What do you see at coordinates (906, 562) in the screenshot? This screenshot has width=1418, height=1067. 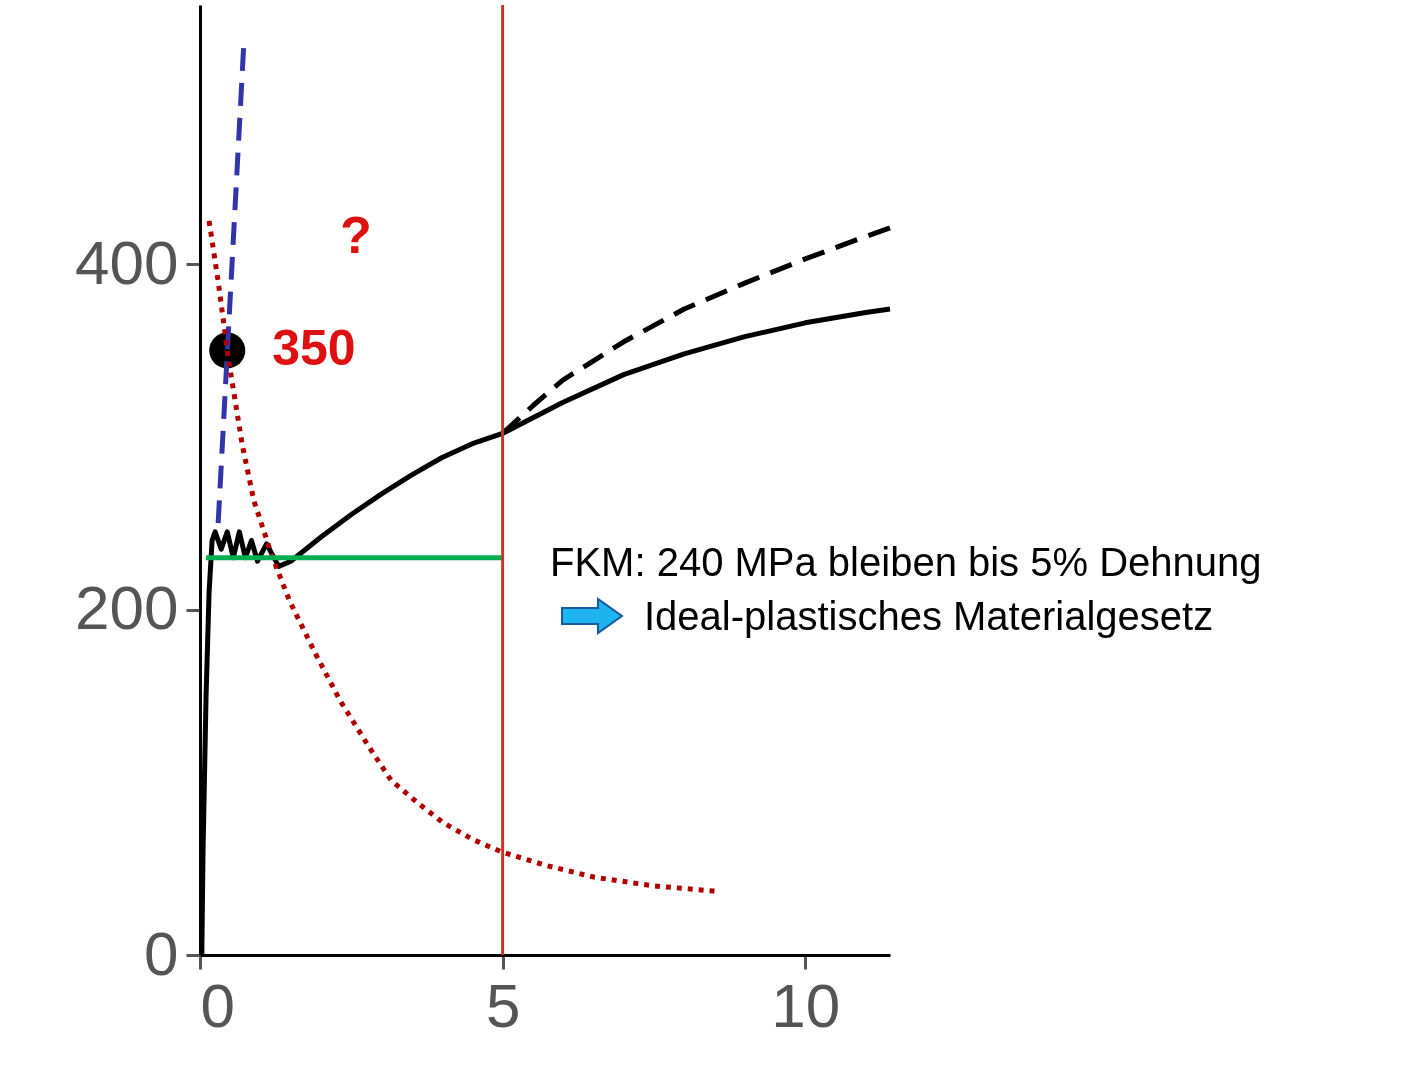 I see `annotation: FKM: 240 MPa bleiben bis 5% Dehnung` at bounding box center [906, 562].